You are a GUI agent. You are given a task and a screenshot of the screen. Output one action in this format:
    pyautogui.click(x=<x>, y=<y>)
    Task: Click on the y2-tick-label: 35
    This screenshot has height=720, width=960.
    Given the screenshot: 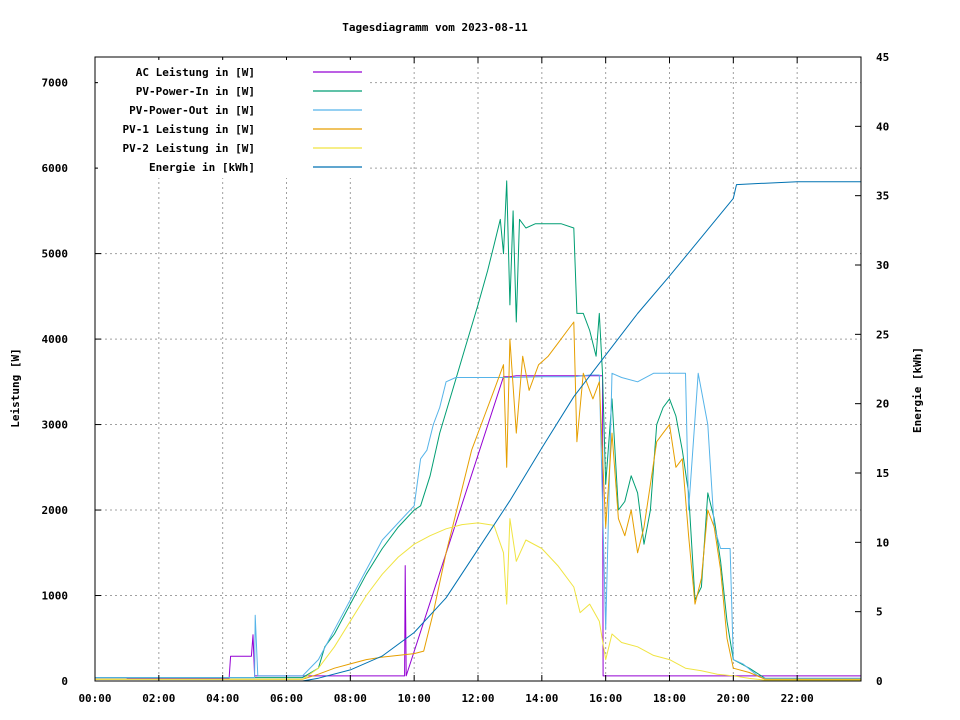 What is the action you would take?
    pyautogui.click(x=882, y=196)
    